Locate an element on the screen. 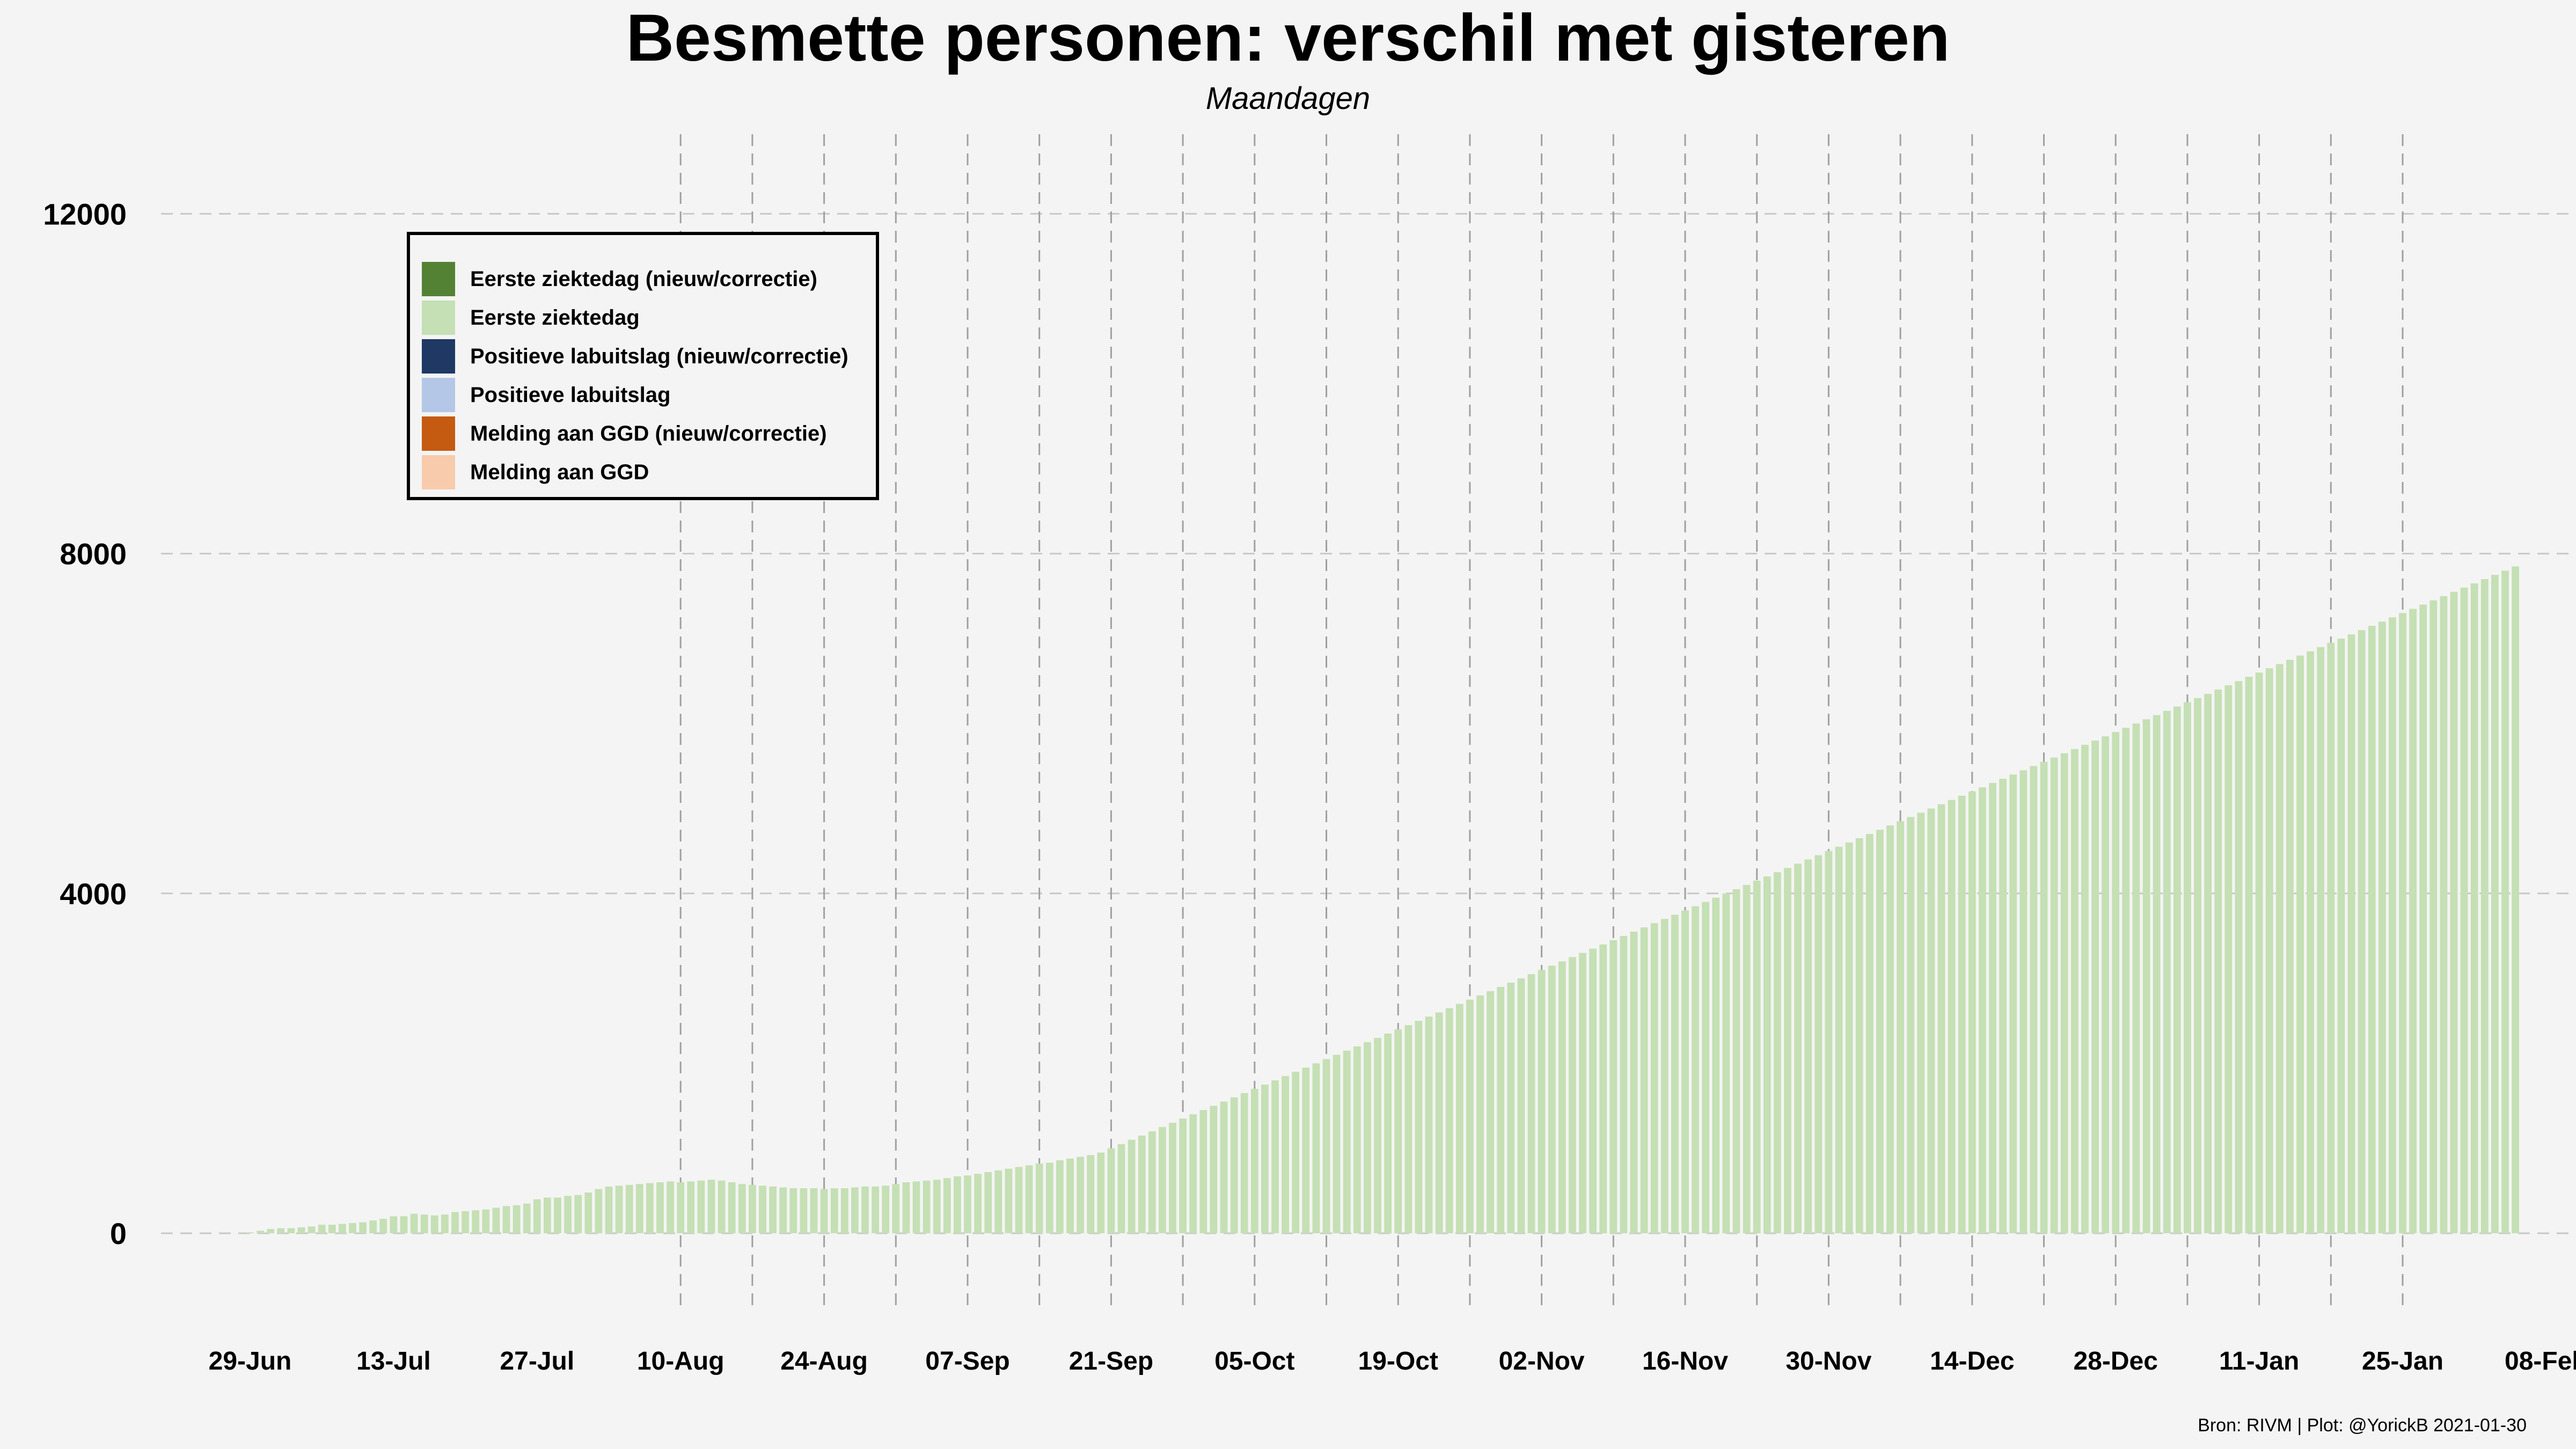 This screenshot has width=2576, height=1449. x-tick-label: 19-Oct is located at coordinates (1398, 1361).